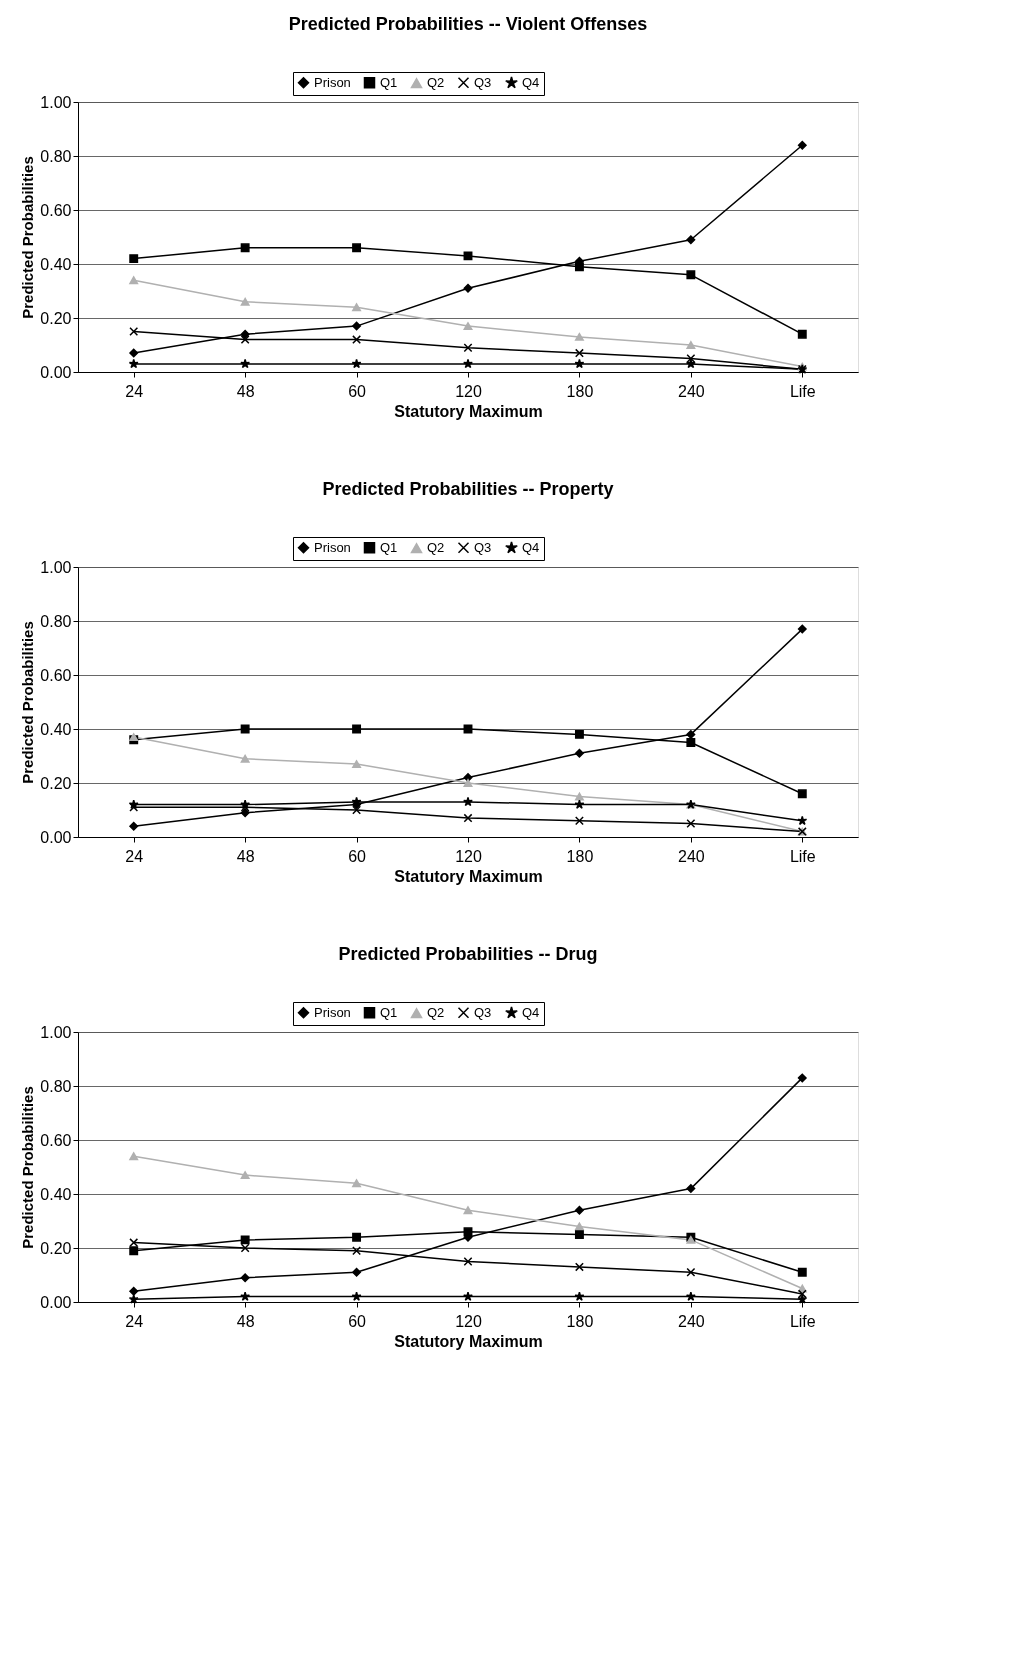 This screenshot has width=1024, height=1670. What do you see at coordinates (468, 953) in the screenshot?
I see `chart-title: Predicted Probabilities -- Drug` at bounding box center [468, 953].